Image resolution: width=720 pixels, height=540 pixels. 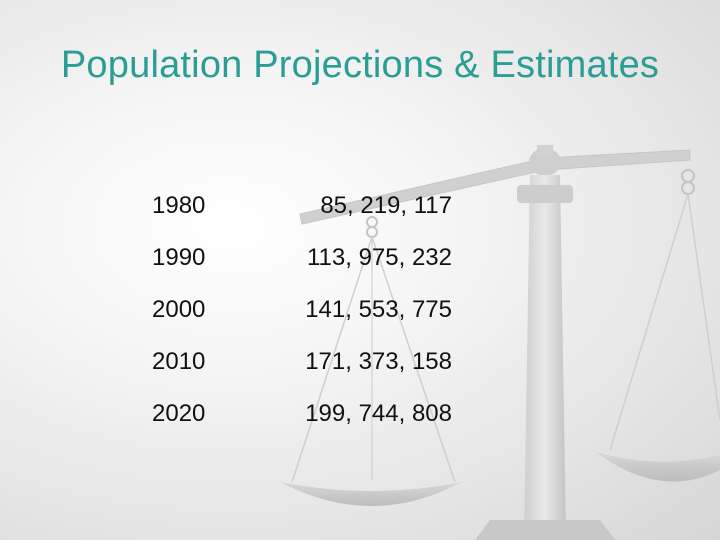 I want to click on year-cell: 2020, so click(x=179, y=413).